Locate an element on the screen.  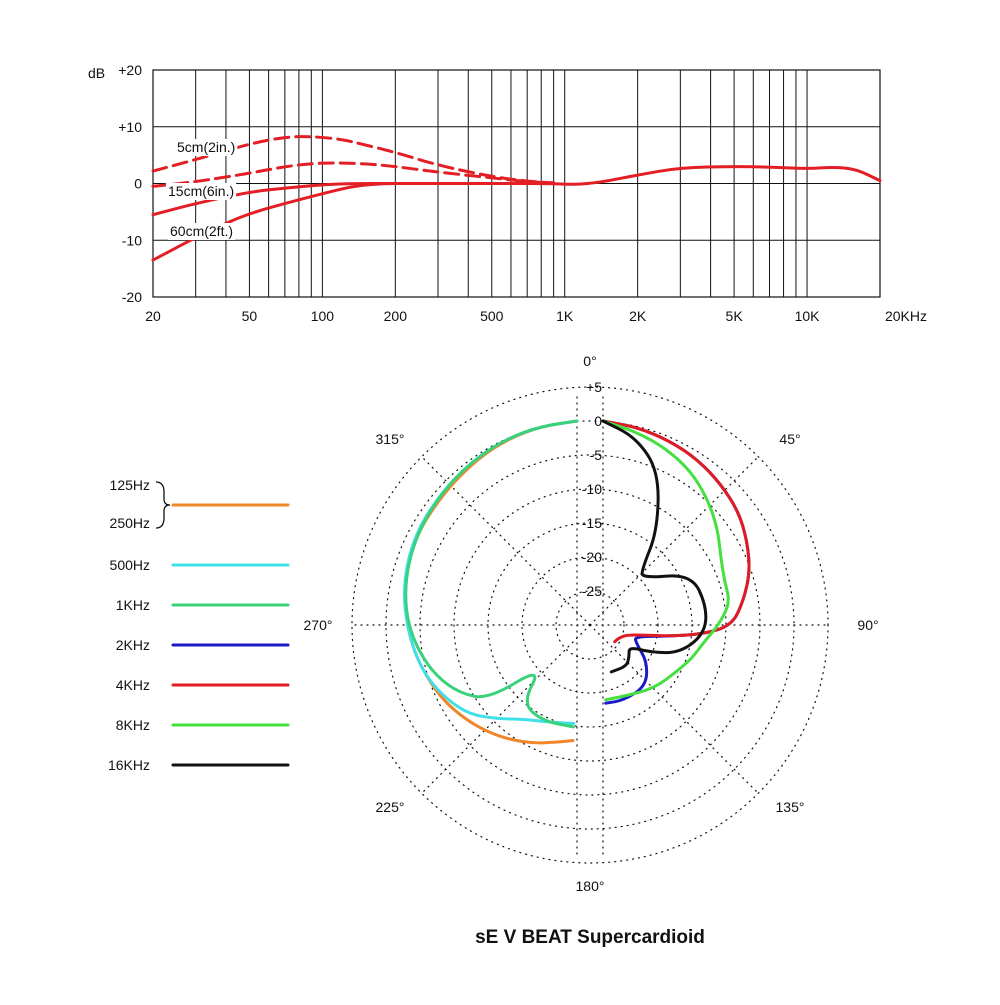
frequency-x-tick-label: 5K is located at coordinates (735, 316).